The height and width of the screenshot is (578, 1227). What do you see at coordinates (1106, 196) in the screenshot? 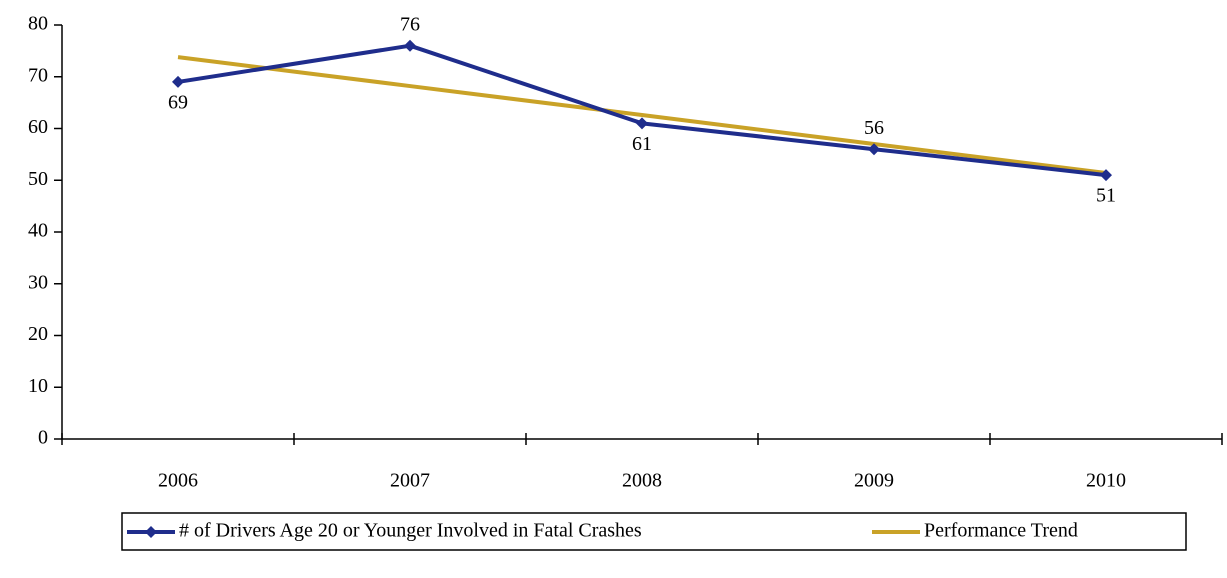
I see `data-label: 51` at bounding box center [1106, 196].